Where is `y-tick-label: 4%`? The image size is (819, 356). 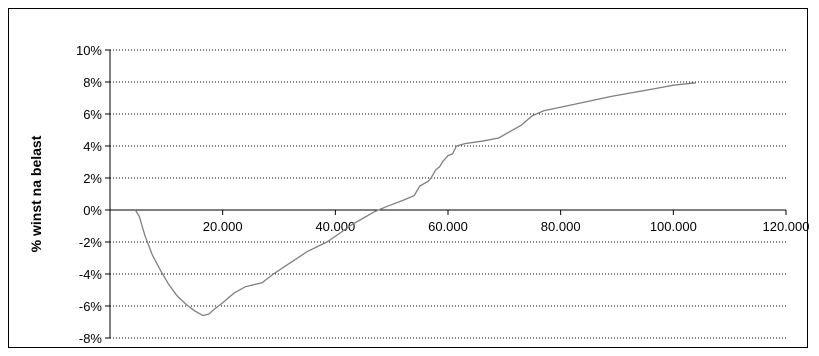
y-tick-label: 4% is located at coordinates (92, 146).